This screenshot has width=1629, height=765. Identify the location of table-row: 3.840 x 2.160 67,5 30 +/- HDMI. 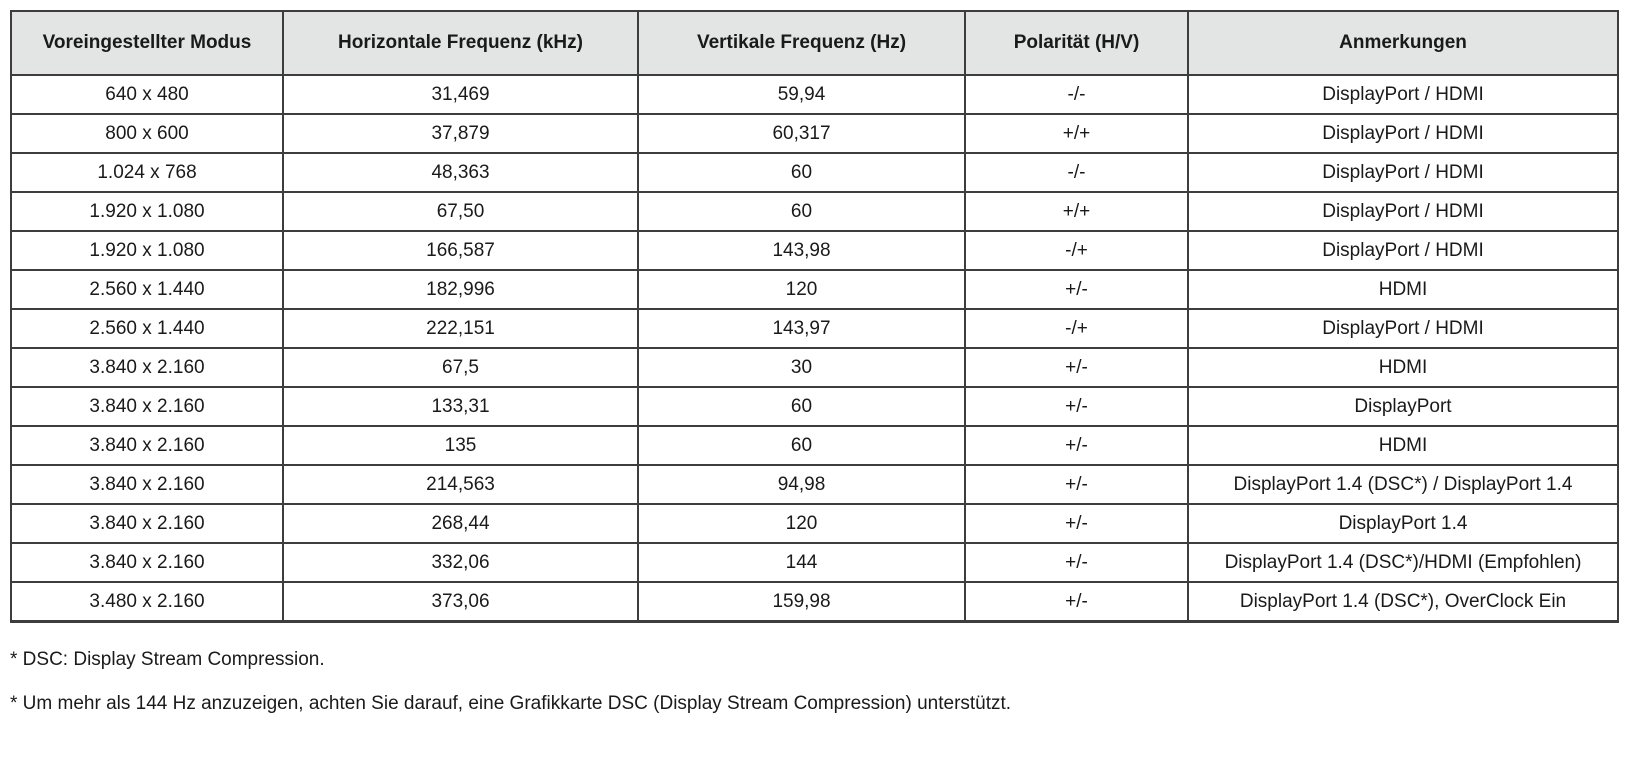
(814, 367).